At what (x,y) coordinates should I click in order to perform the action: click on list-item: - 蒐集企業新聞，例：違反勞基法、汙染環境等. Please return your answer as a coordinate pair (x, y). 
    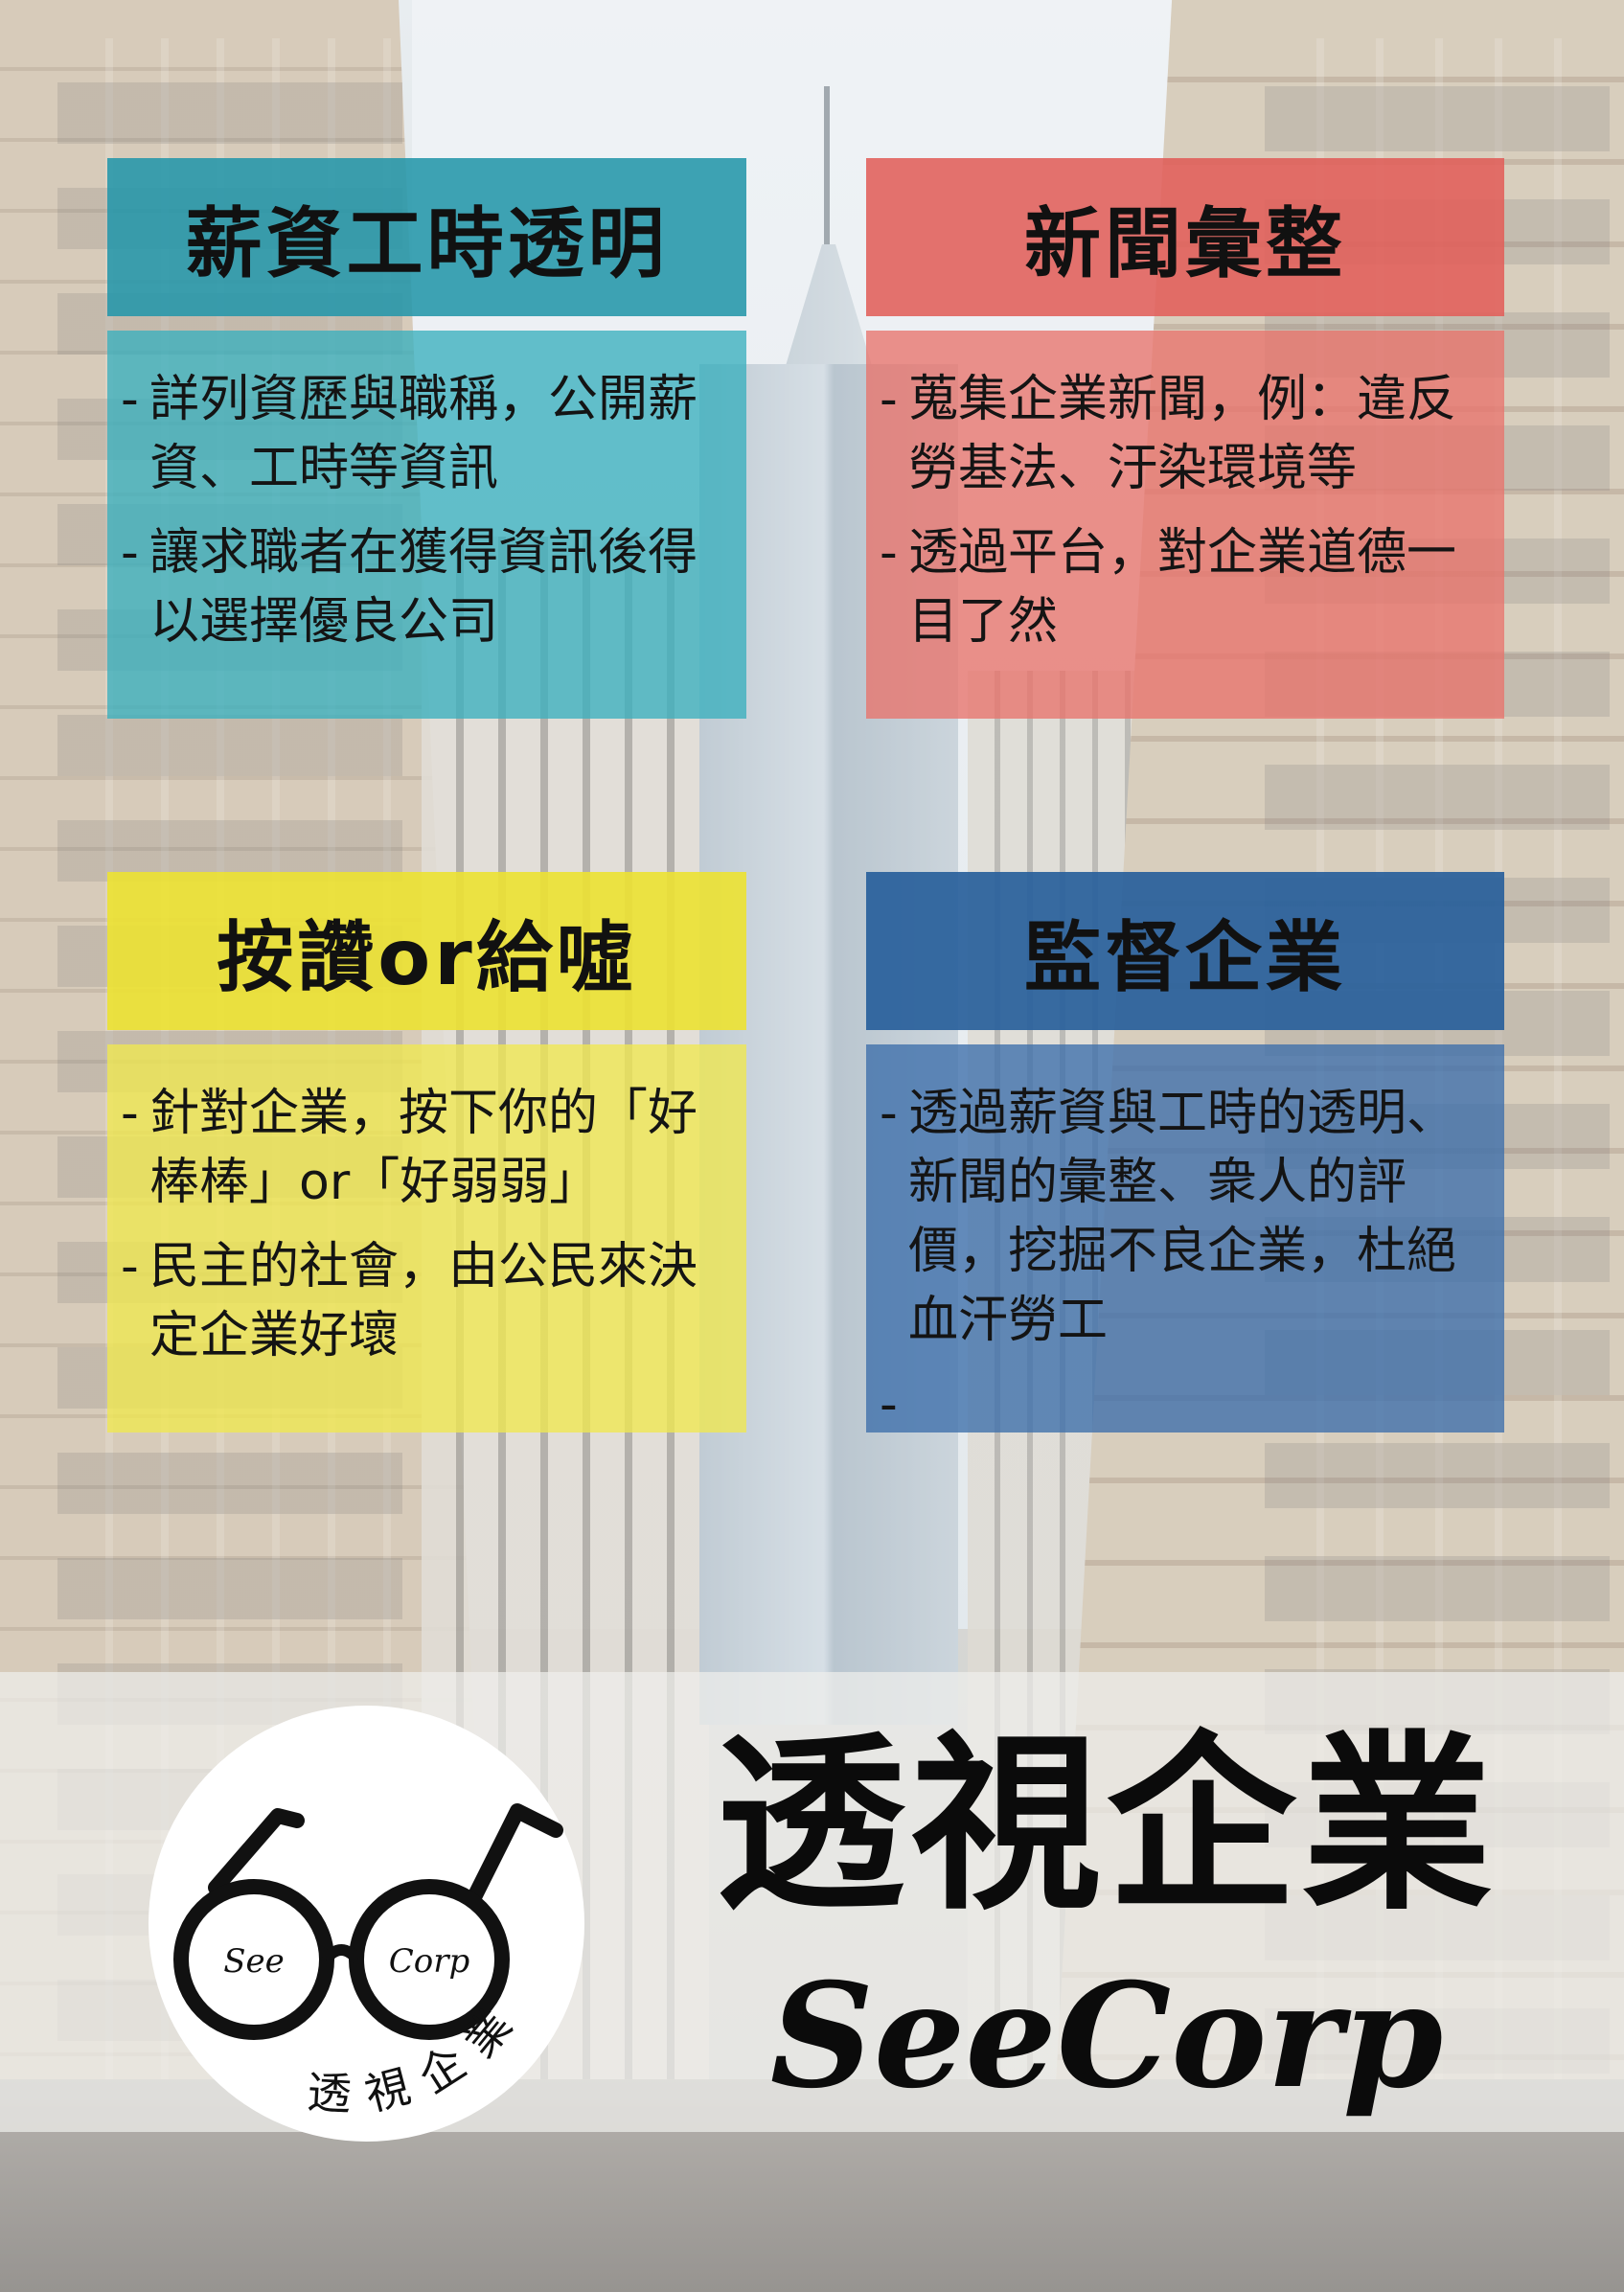
    Looking at the image, I should click on (1168, 434).